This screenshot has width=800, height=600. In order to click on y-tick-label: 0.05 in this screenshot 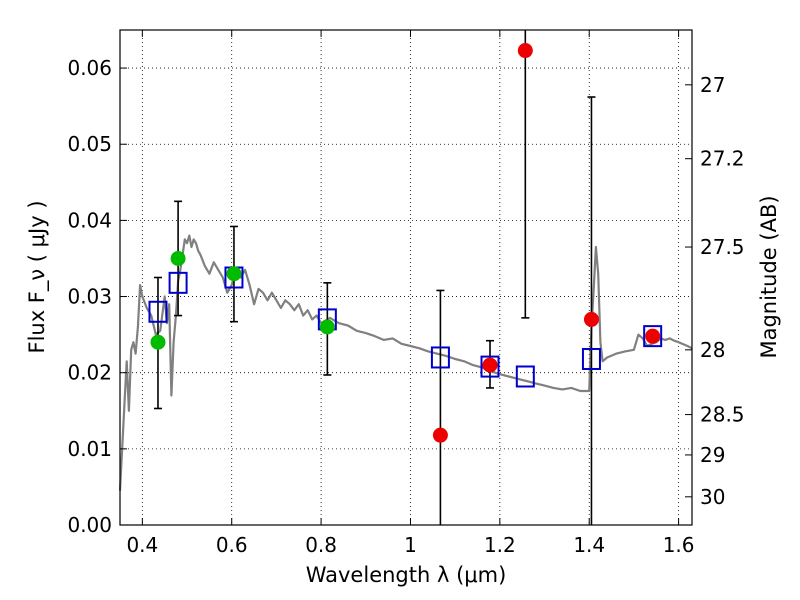, I will do `click(89, 144)`.